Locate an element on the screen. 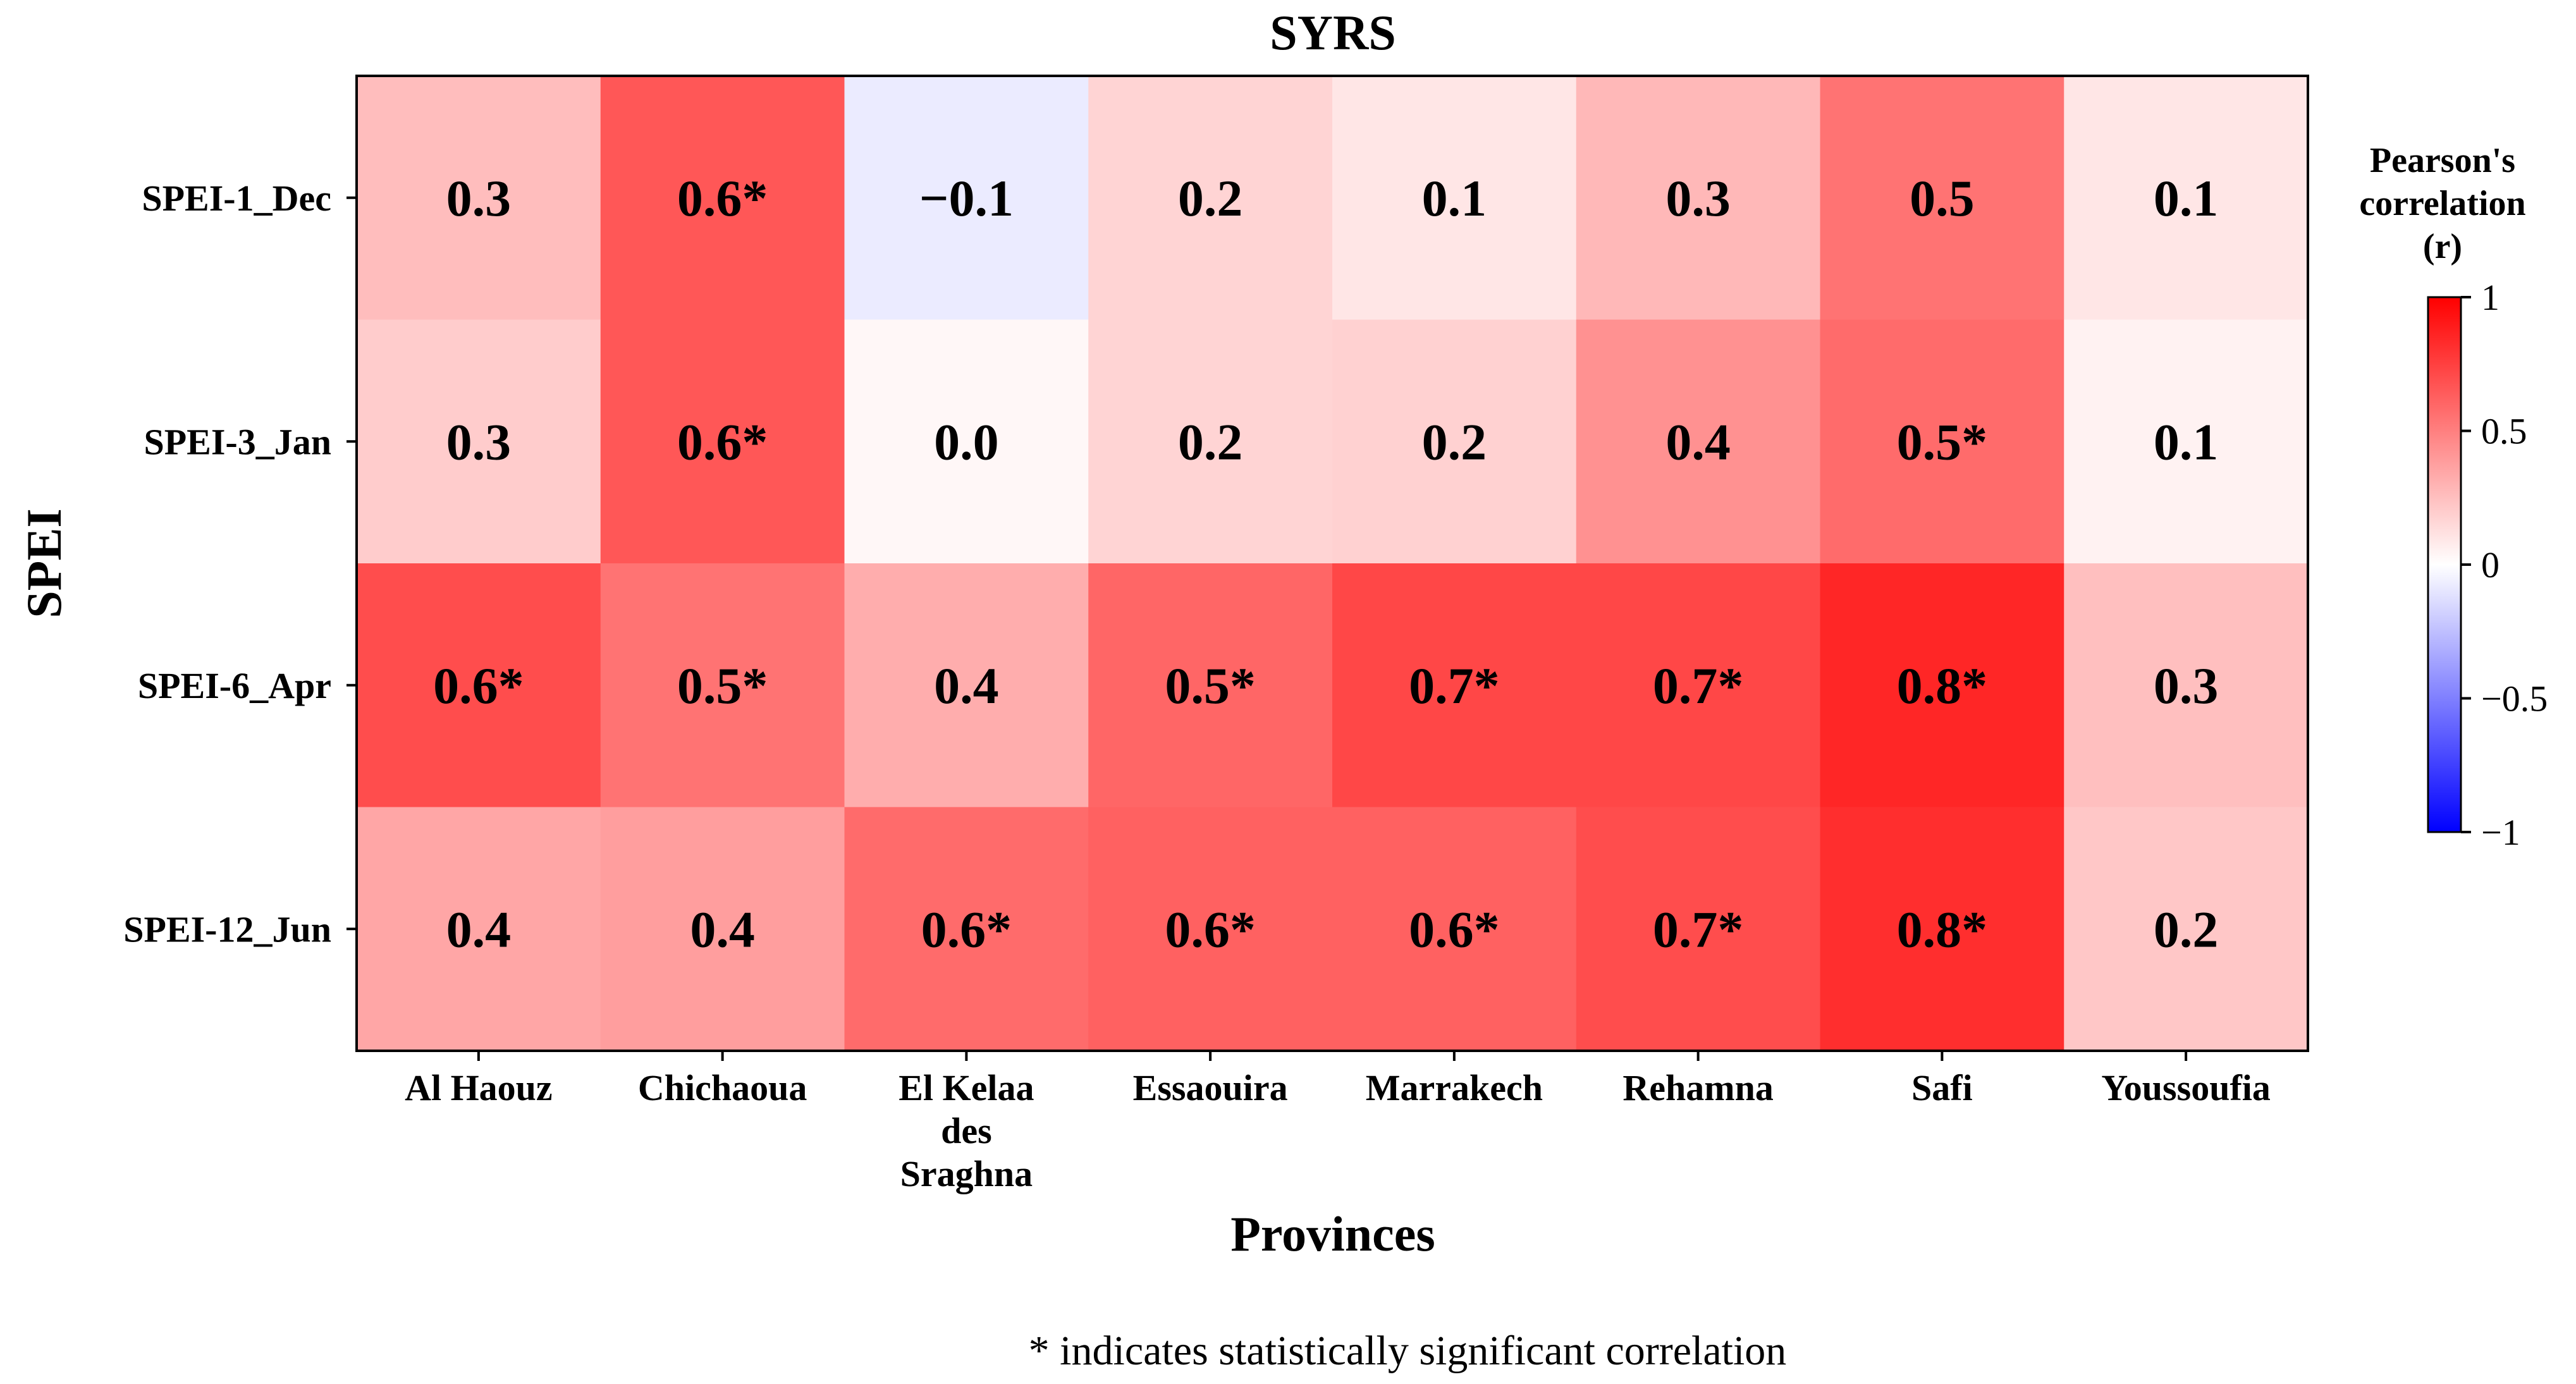  y-tick-label: SPEI-6_Apr is located at coordinates (234, 685).